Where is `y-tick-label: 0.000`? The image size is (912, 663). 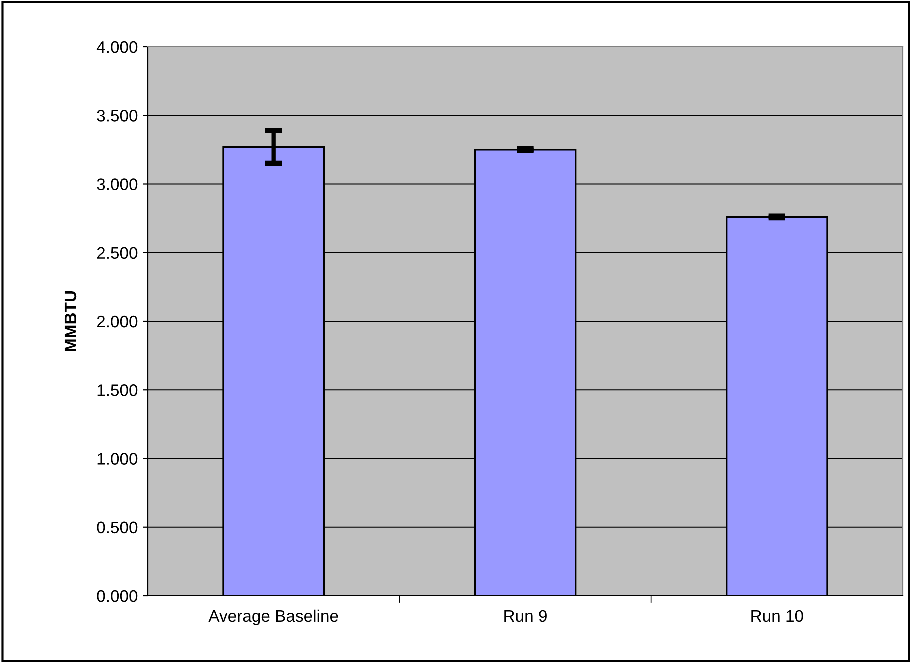 y-tick-label: 0.000 is located at coordinates (117, 596).